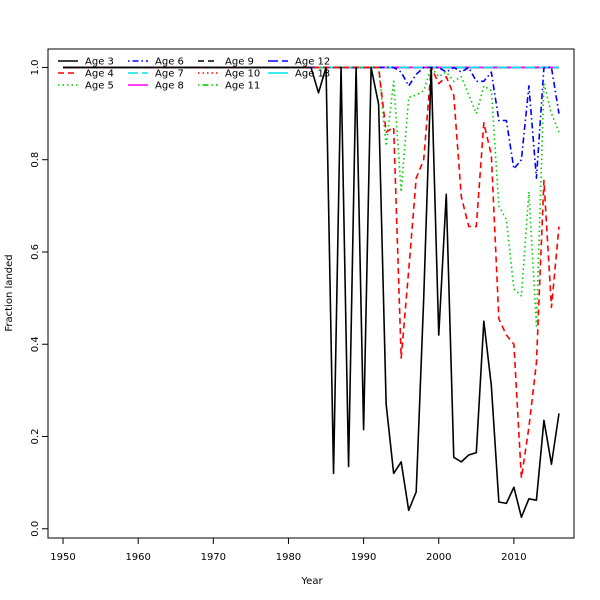 This screenshot has height=600, width=600. I want to click on legend-label: Age 11, so click(242, 86).